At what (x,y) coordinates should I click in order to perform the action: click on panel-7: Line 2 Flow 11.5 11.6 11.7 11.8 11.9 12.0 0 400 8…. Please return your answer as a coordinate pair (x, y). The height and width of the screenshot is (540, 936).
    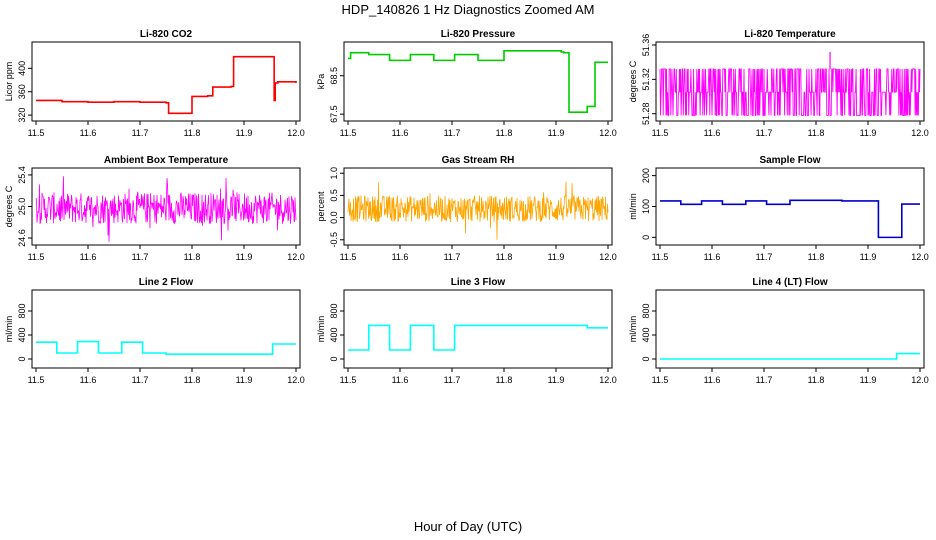
    Looking at the image, I should click on (154, 331).